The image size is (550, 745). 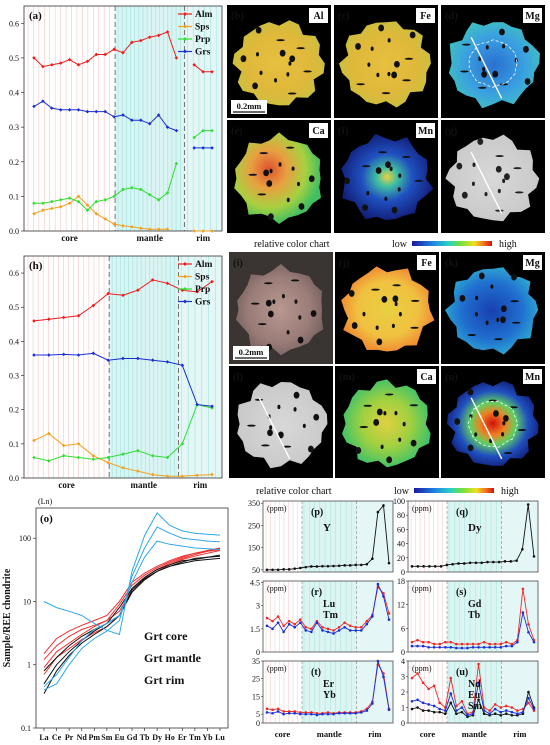 What do you see at coordinates (256, 679) in the screenshot?
I see `y-tick-label: 25` at bounding box center [256, 679].